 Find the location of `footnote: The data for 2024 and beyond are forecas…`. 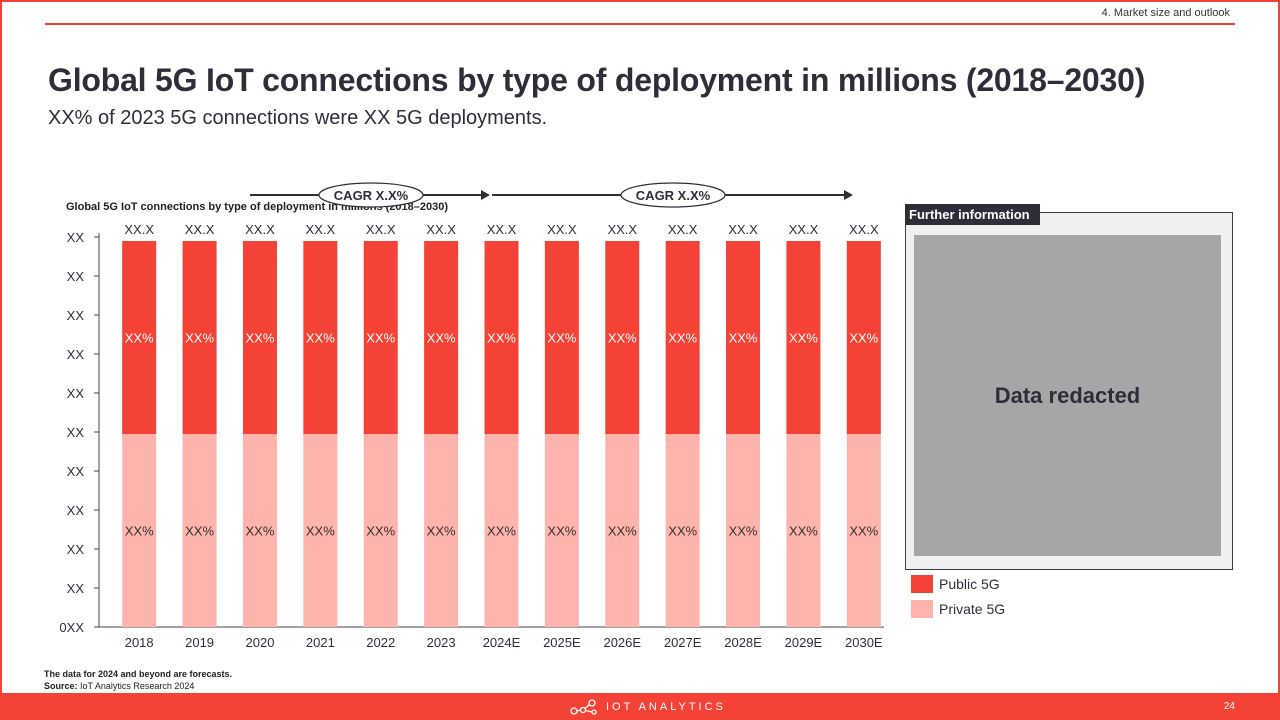

footnote: The data for 2024 and beyond are forecas… is located at coordinates (138, 680).